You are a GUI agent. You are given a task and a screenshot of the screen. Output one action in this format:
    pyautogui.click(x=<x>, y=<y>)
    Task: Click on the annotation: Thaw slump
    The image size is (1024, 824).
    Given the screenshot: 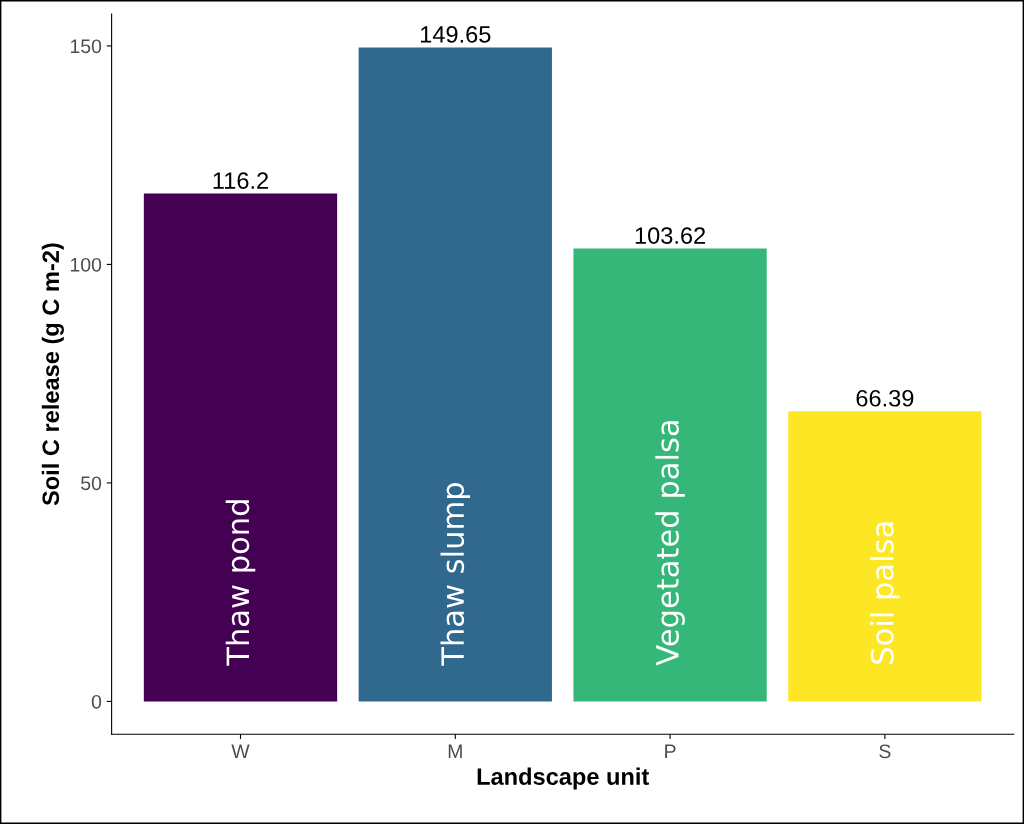 What is the action you would take?
    pyautogui.click(x=455, y=574)
    